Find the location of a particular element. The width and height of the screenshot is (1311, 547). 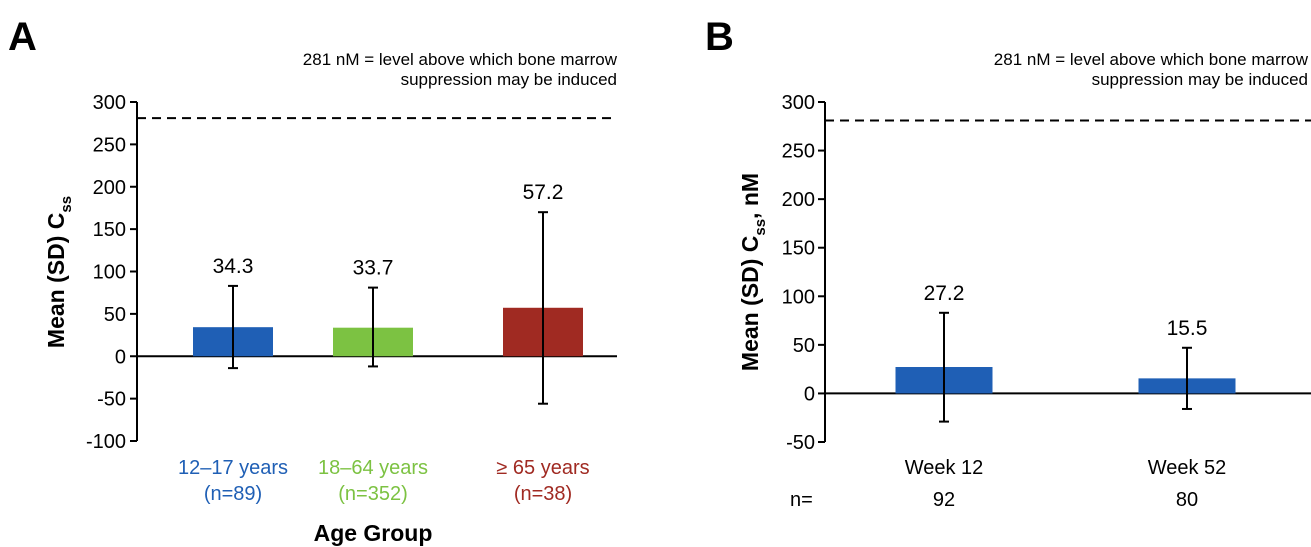

panel-a-value-label: 33.7 is located at coordinates (373, 268).